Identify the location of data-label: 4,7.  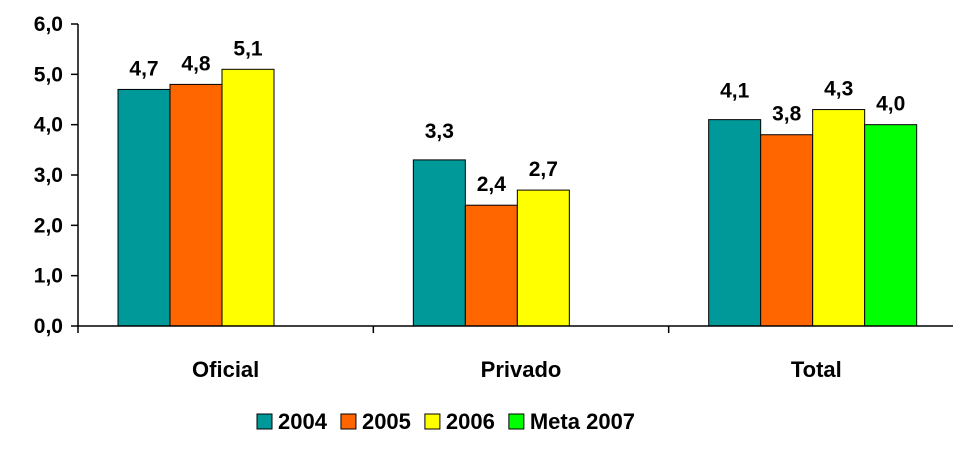
(143, 68).